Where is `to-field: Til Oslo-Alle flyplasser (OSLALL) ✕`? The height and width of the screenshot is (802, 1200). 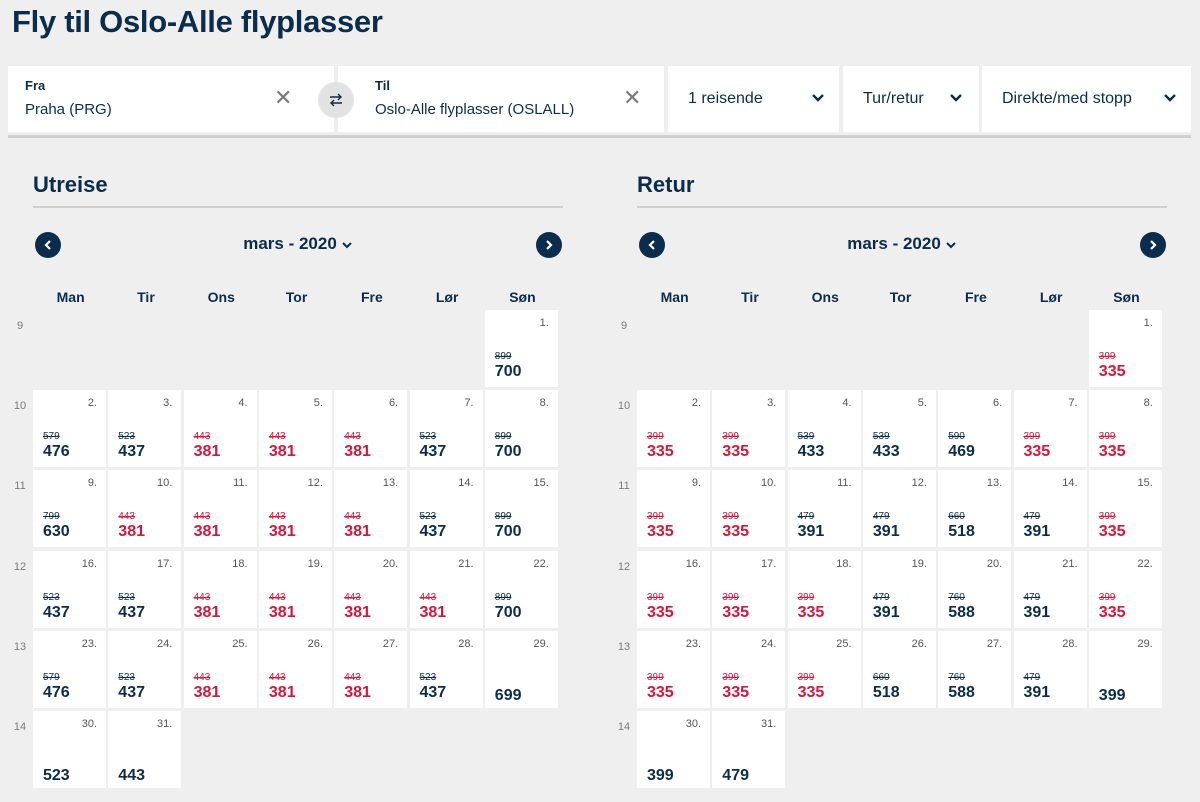 to-field: Til Oslo-Alle flyplasser (OSLALL) ✕ is located at coordinates (501, 99).